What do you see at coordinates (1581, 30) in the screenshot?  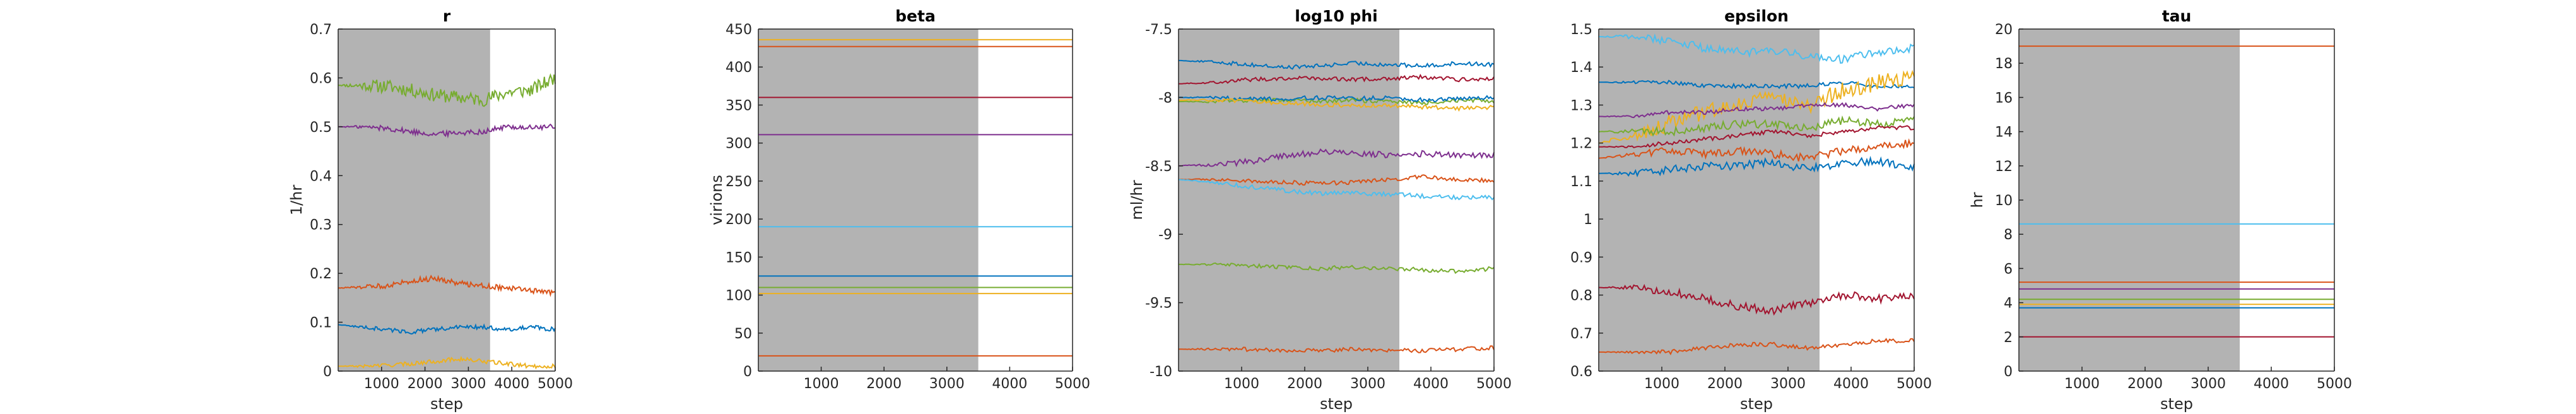 I see `y-tick-label: 1.5` at bounding box center [1581, 30].